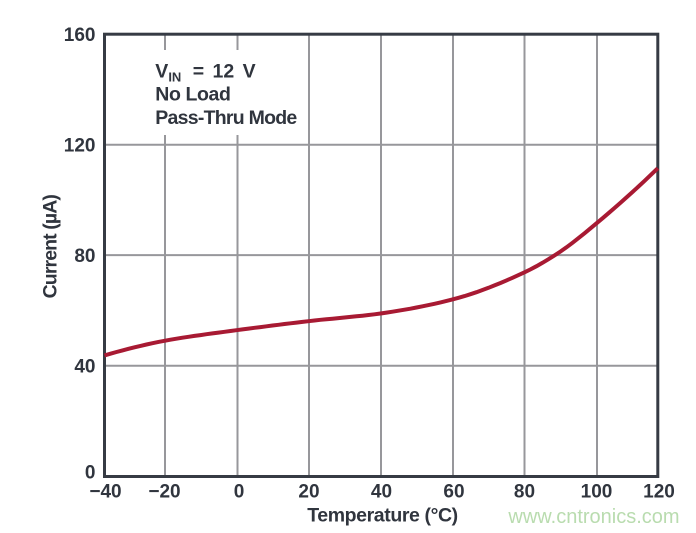 The image size is (696, 533). I want to click on svg-text: 100, so click(597, 491).